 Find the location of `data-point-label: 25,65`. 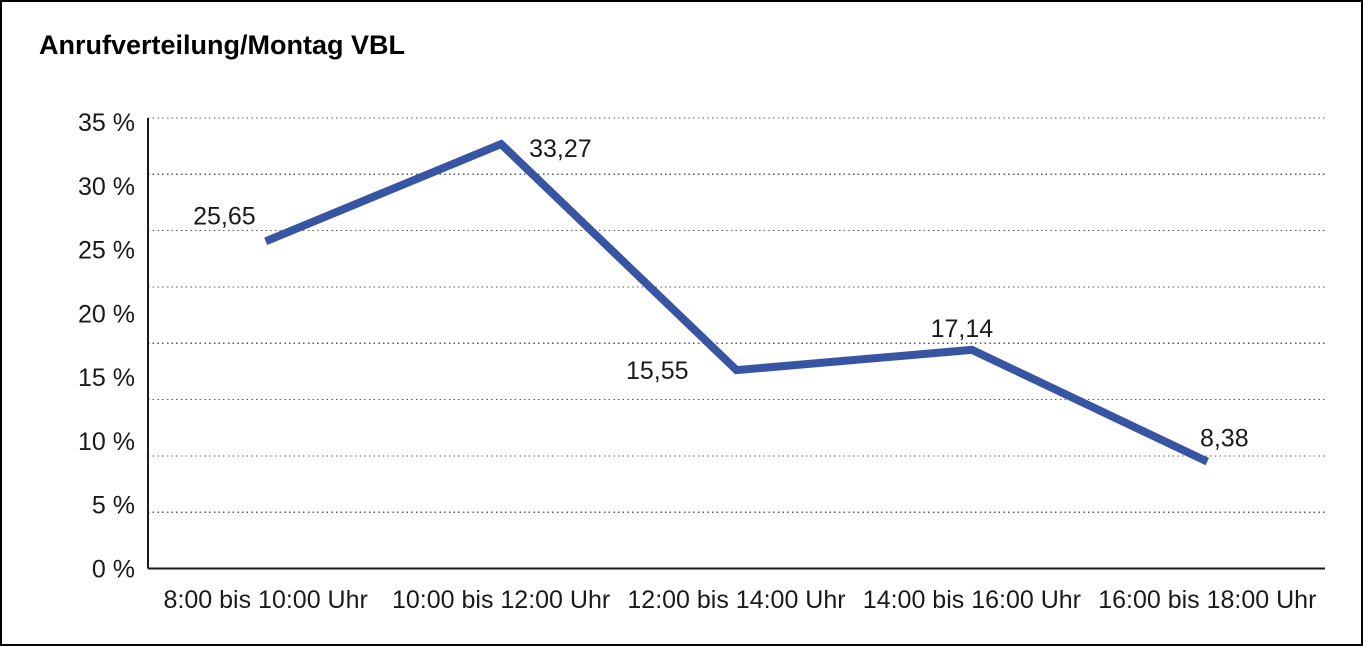

data-point-label: 25,65 is located at coordinates (224, 216).